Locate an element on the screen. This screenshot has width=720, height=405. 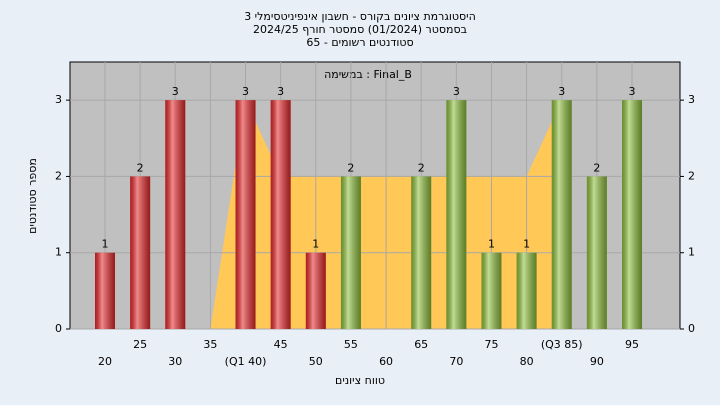
x-tick-label: 30 is located at coordinates (175, 361).